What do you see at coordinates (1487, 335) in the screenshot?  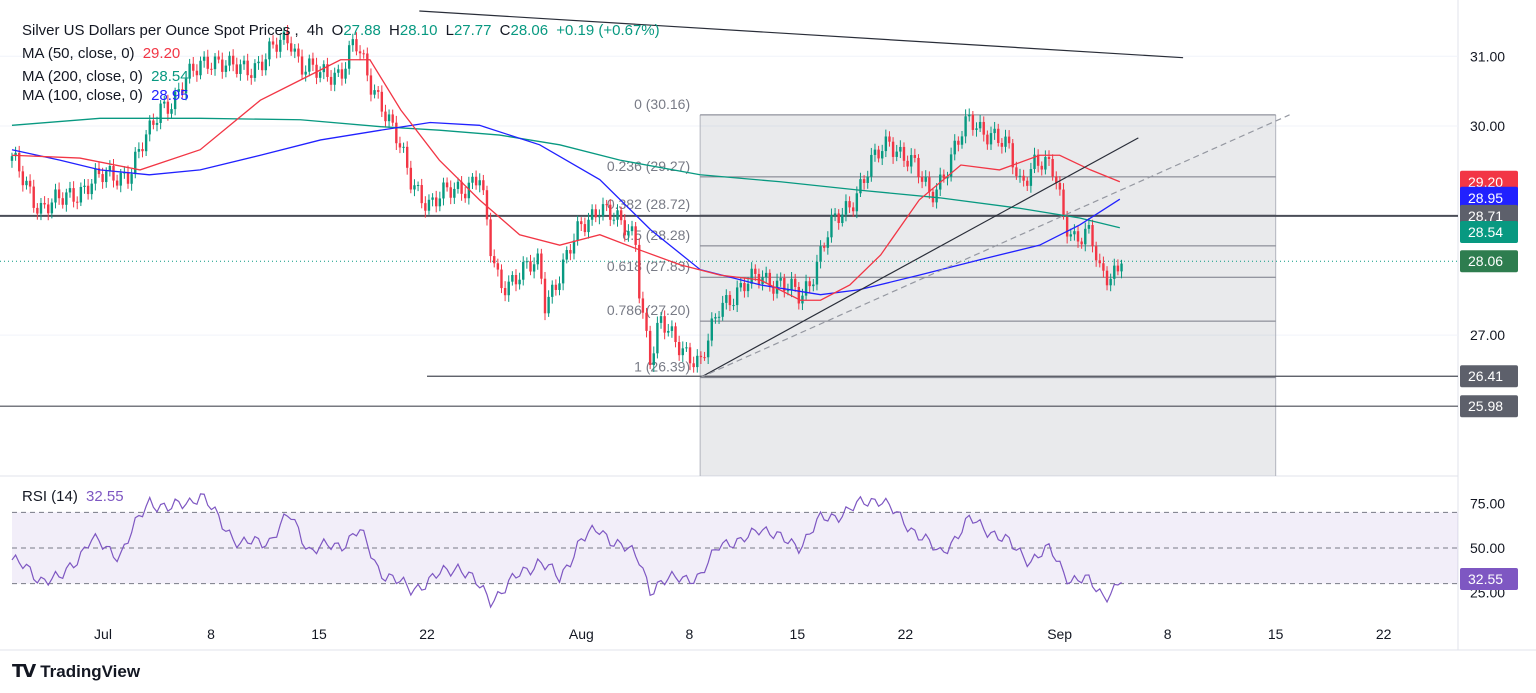 I see `price-tick-label: 27.00` at bounding box center [1487, 335].